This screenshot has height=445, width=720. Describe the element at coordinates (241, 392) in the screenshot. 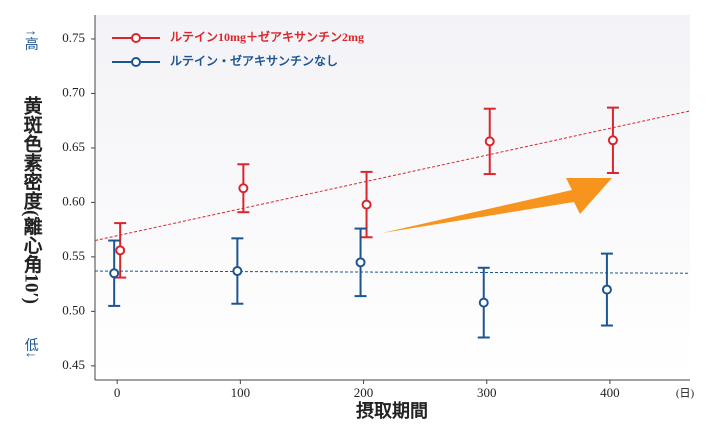

I see `x-tick-label: 100` at that location.